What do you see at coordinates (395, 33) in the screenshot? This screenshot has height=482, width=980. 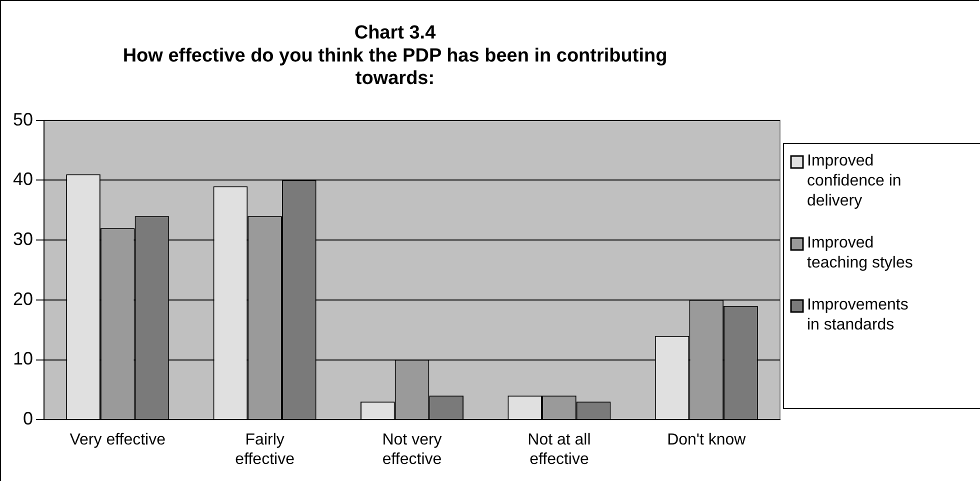 I see `chart-title: Chart 3.4` at bounding box center [395, 33].